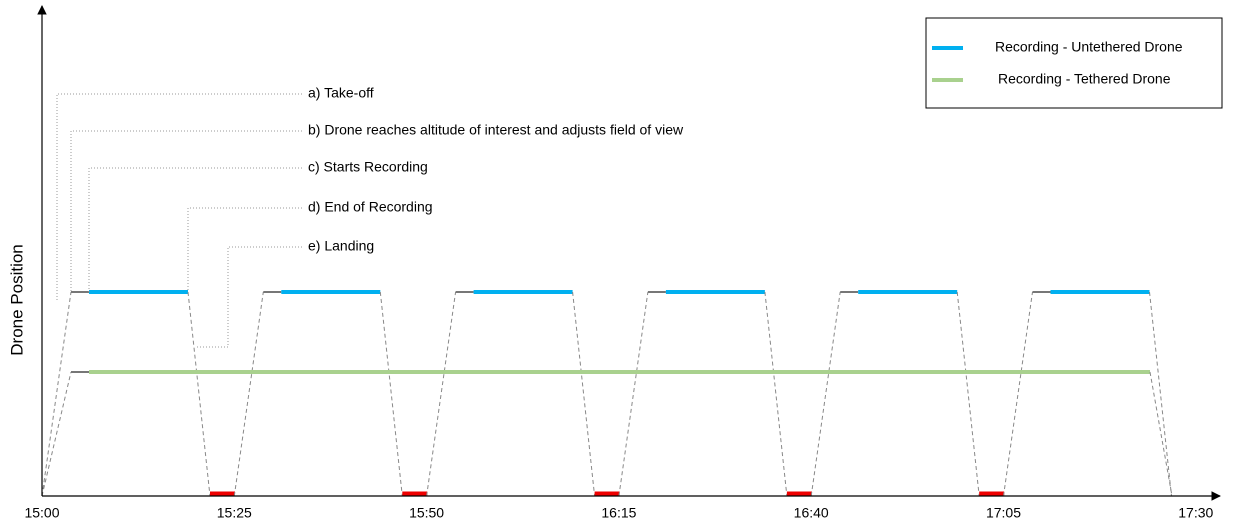 This screenshot has height=527, width=1235. What do you see at coordinates (426, 513) in the screenshot?
I see `x-tick-label: 15:50` at bounding box center [426, 513].